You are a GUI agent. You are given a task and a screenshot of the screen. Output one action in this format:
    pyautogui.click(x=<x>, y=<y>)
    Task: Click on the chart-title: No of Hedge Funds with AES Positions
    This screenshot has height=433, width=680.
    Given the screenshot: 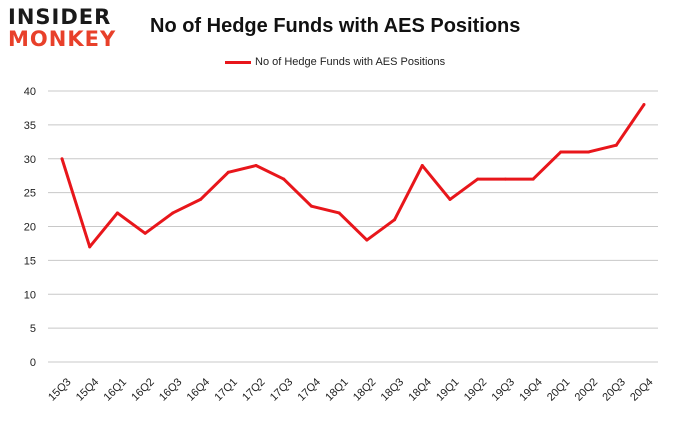 What is the action you would take?
    pyautogui.click(x=335, y=26)
    